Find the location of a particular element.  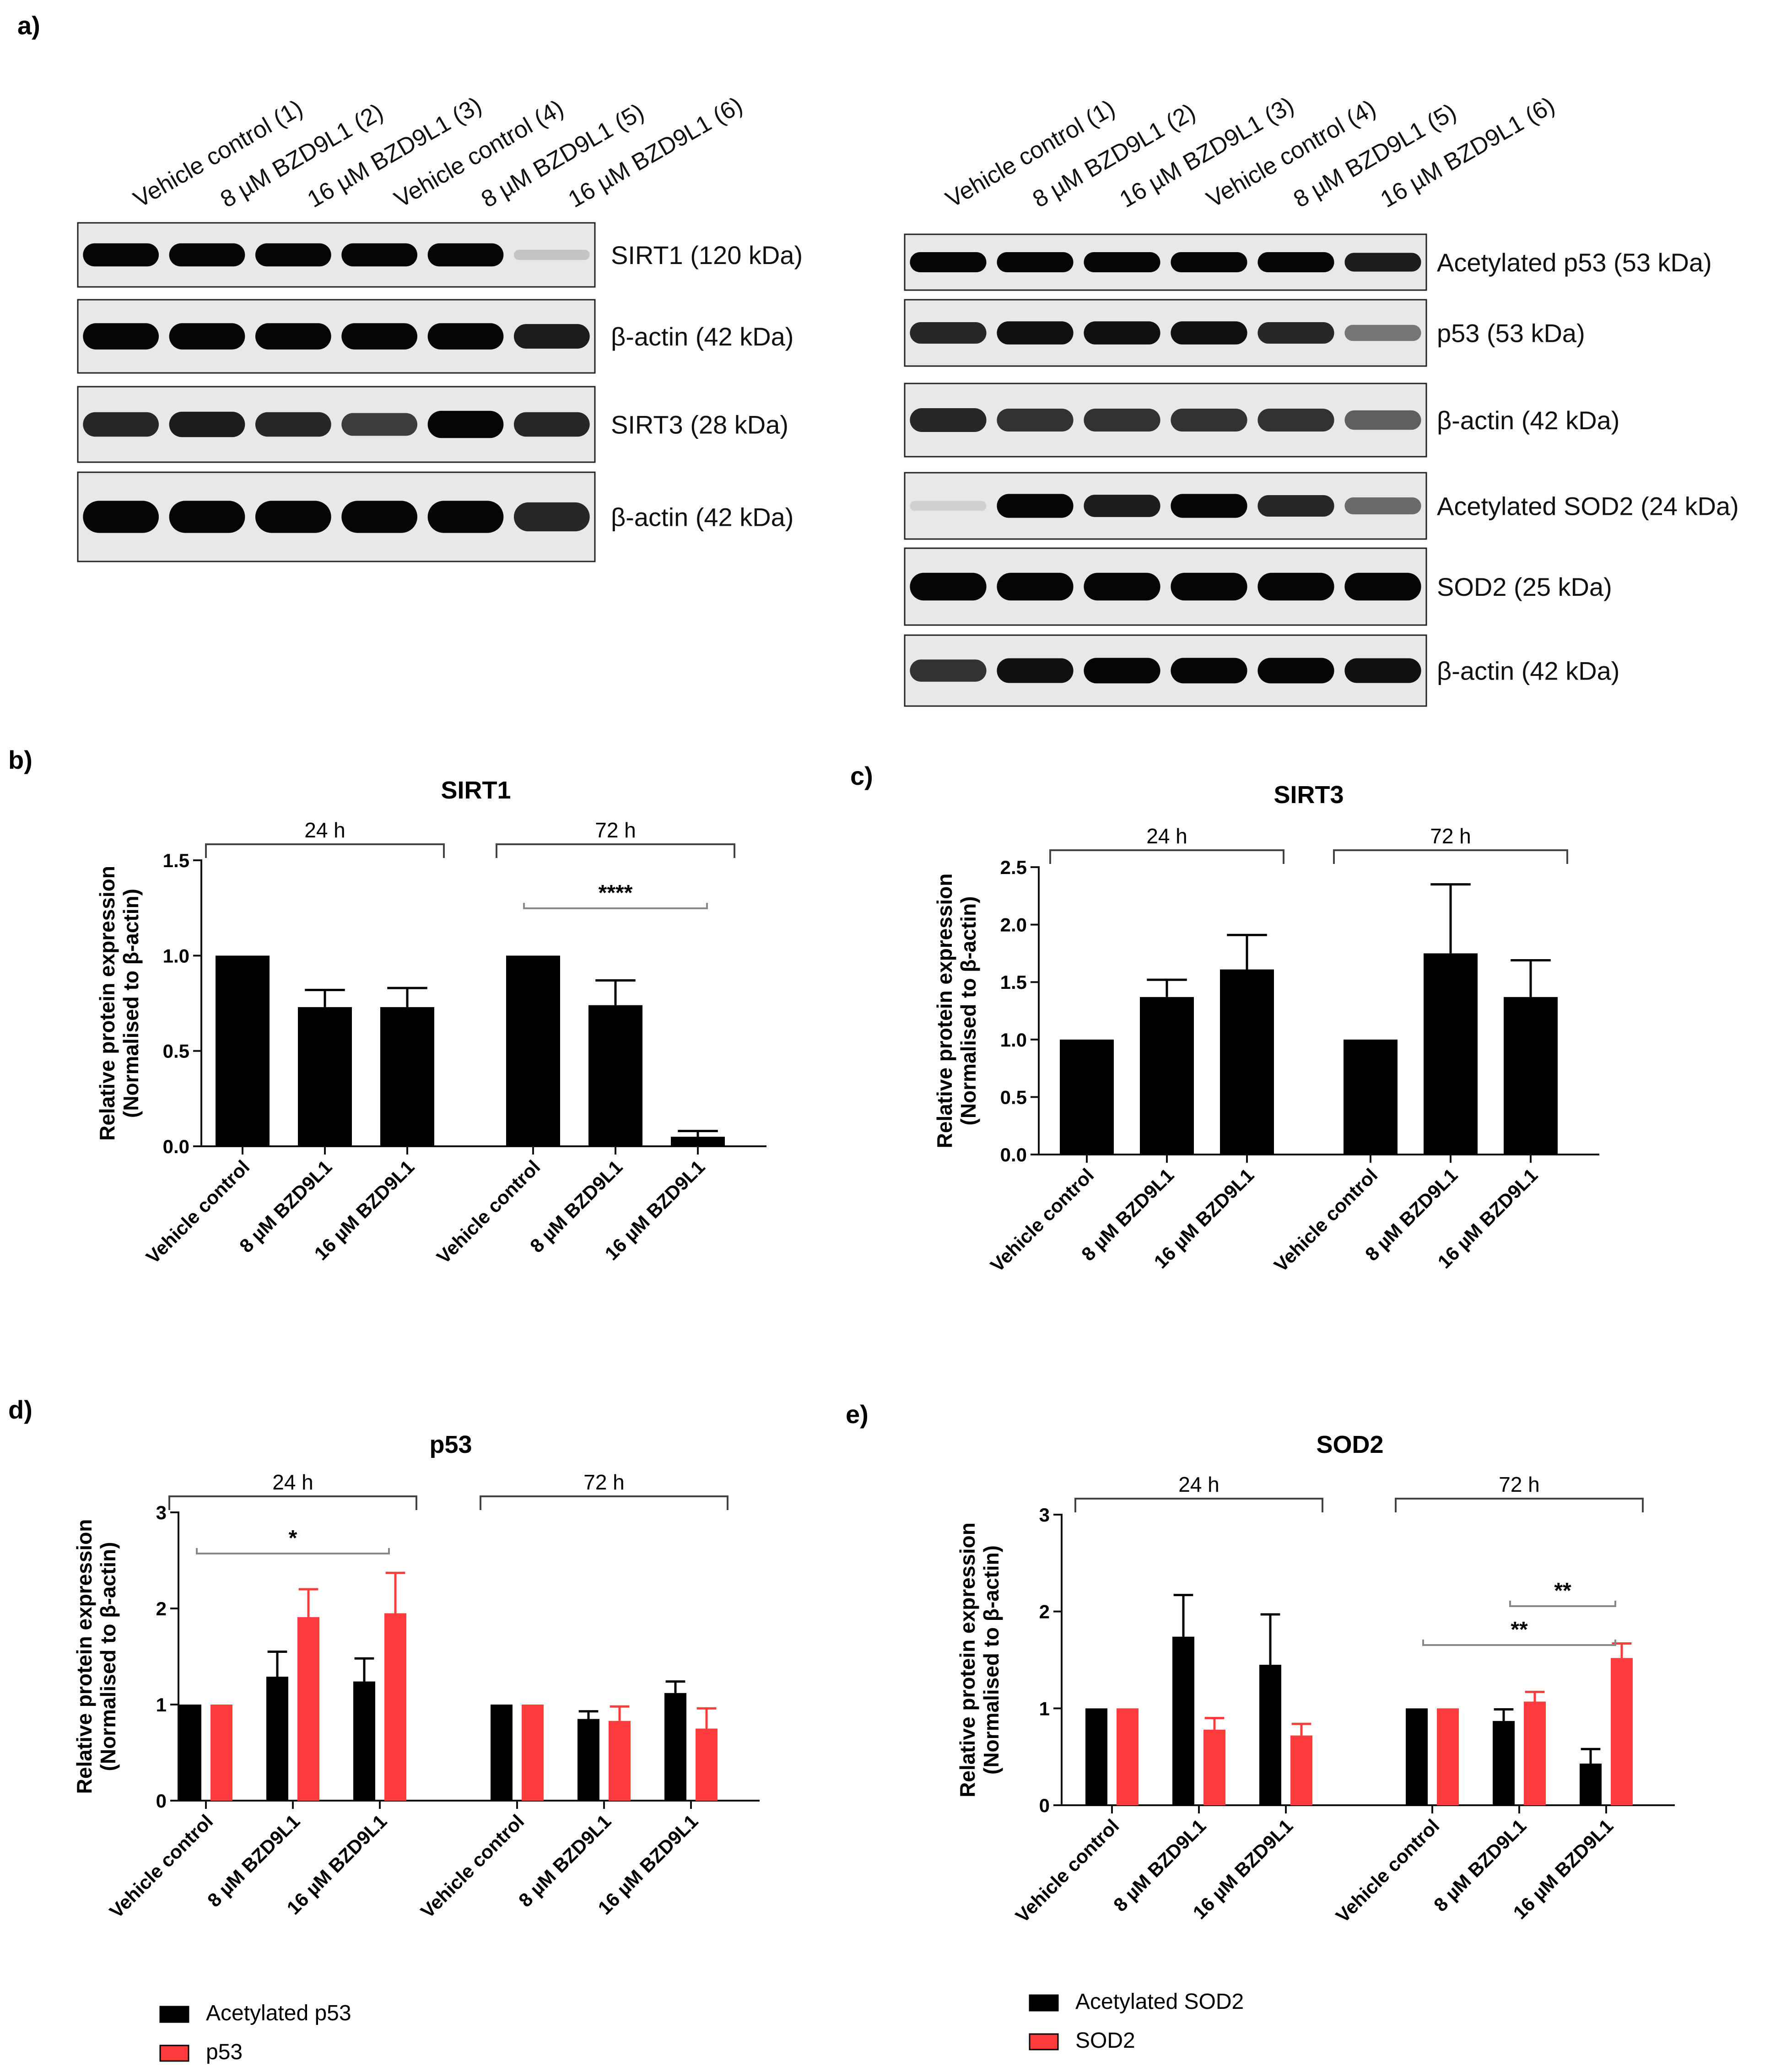

chart-c-y-tick-label: 2.0 is located at coordinates (1013, 925).